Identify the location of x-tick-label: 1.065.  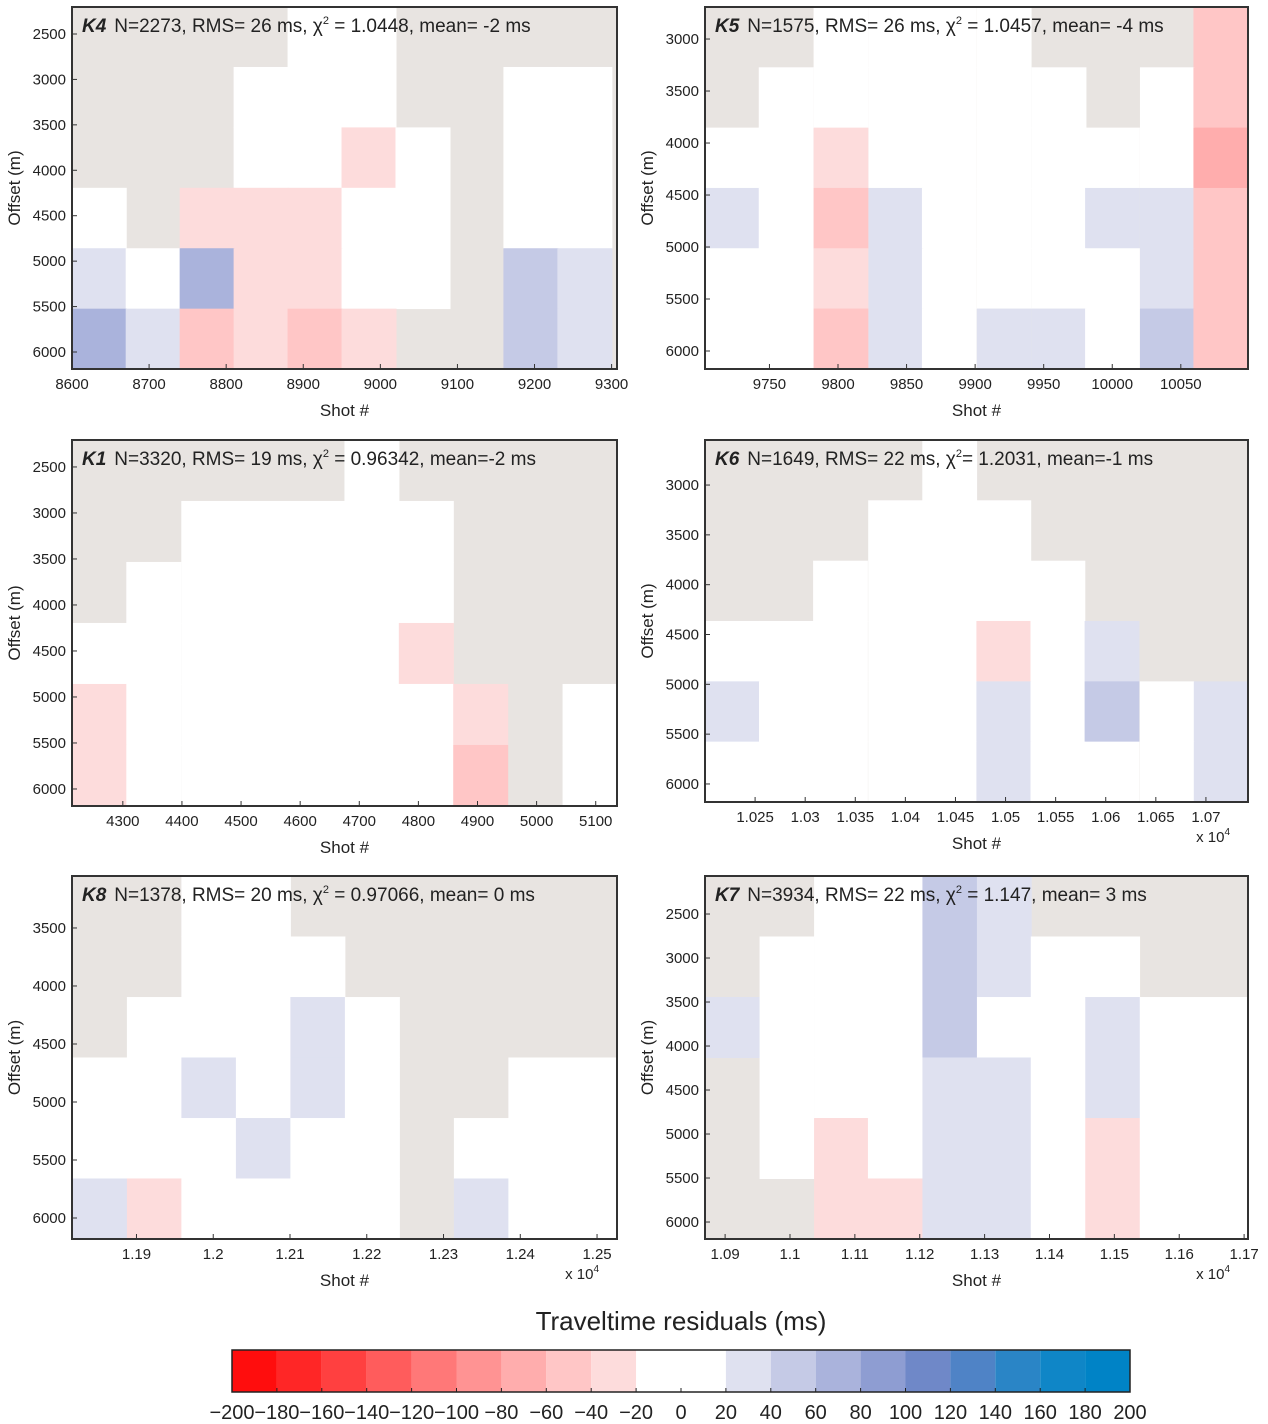
(1156, 817).